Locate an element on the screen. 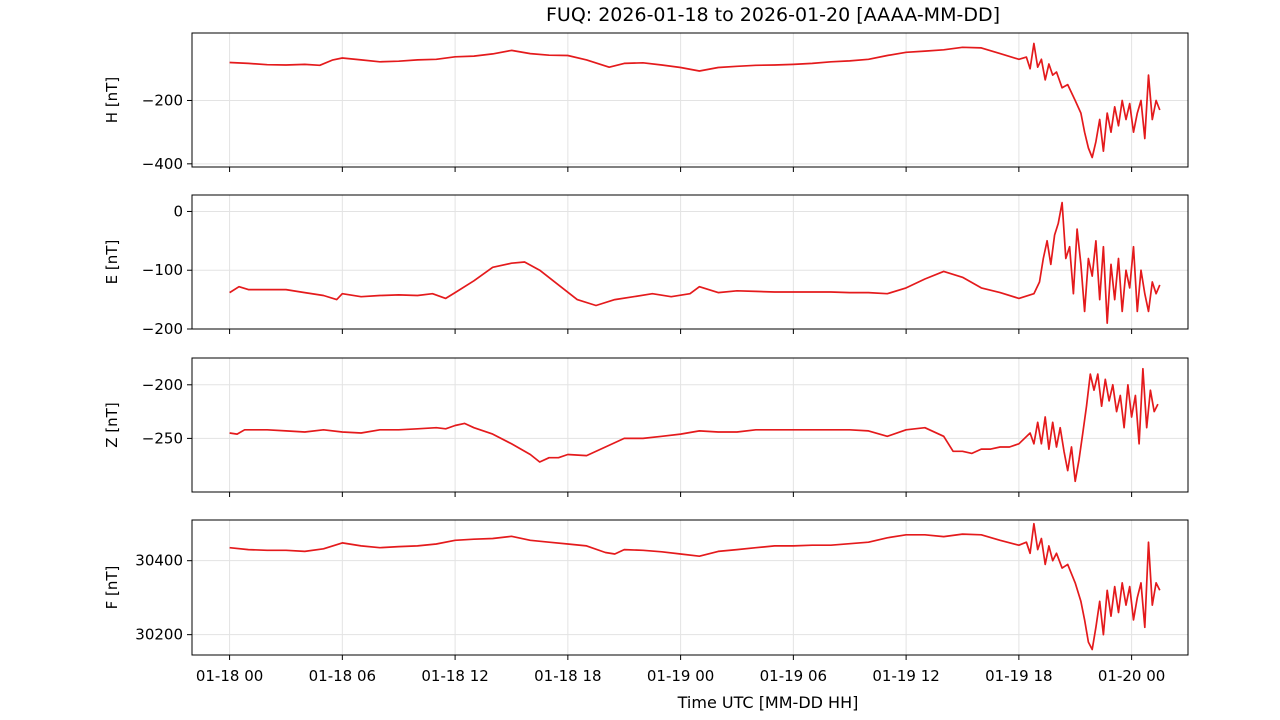  y-tick-label: 30200 is located at coordinates (159, 635).